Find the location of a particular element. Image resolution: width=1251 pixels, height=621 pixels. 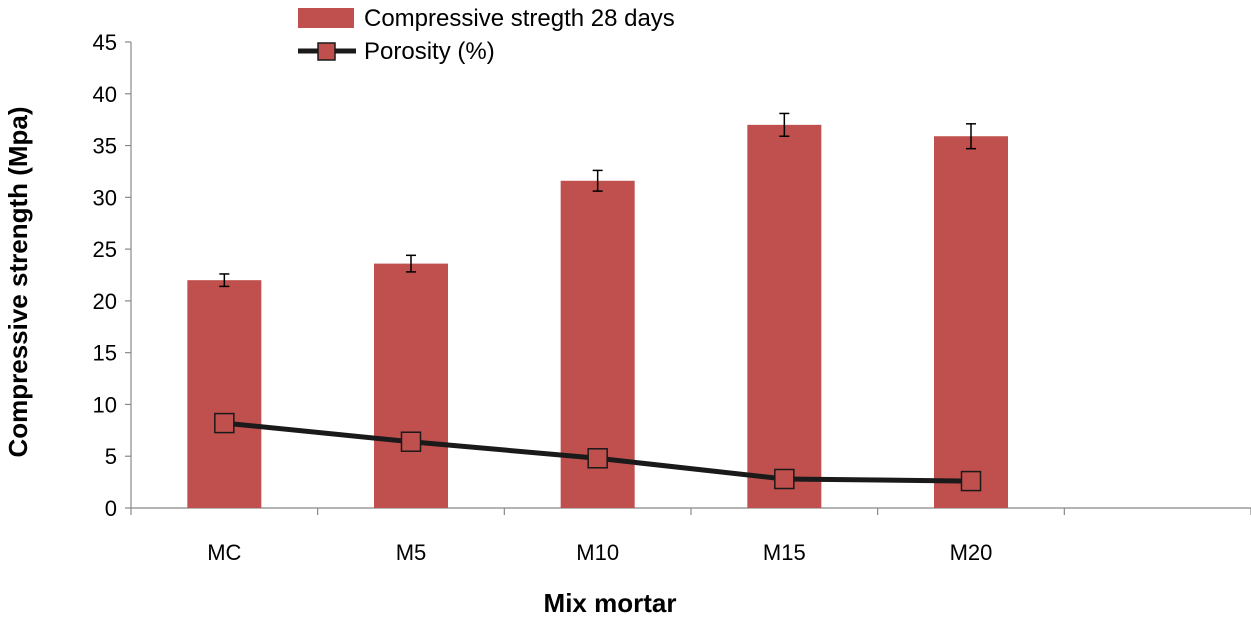

x-tick-label: M15 is located at coordinates (784, 552).